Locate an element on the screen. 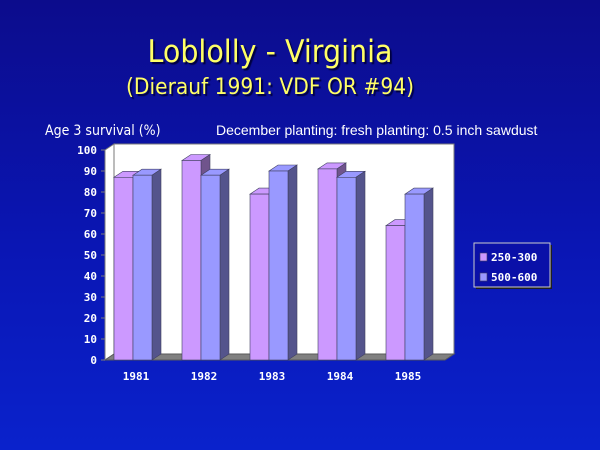  slide-subtitle: (Dierauf 1991: VDF OR #94) is located at coordinates (270, 87).